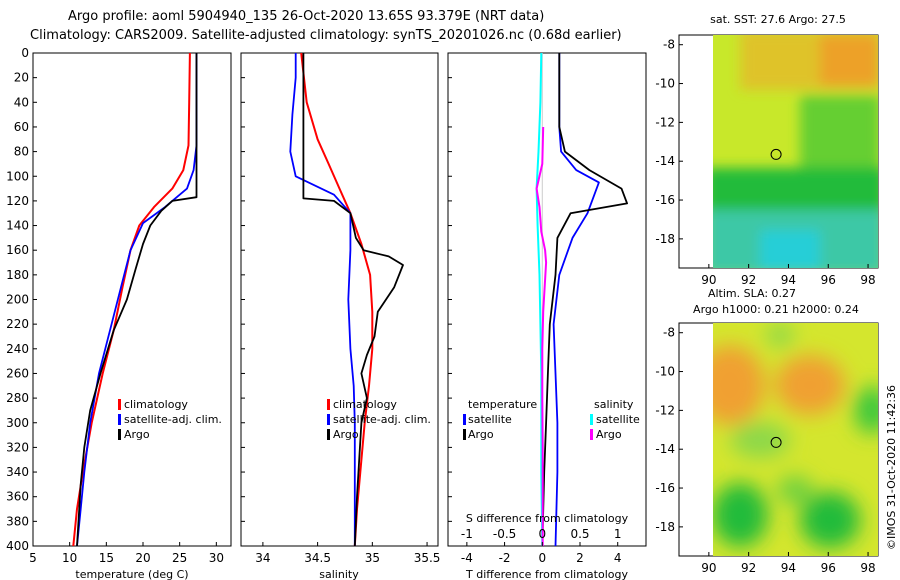  What do you see at coordinates (216, 558) in the screenshot?
I see `x-tick-label: 30` at bounding box center [216, 558].